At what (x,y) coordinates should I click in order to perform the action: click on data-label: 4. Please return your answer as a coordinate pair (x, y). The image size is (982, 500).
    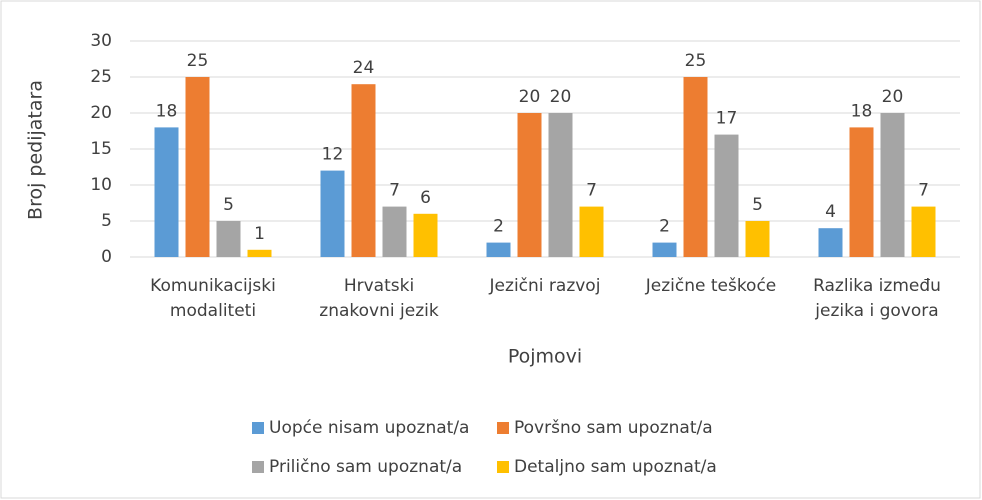
    Looking at the image, I should click on (830, 212).